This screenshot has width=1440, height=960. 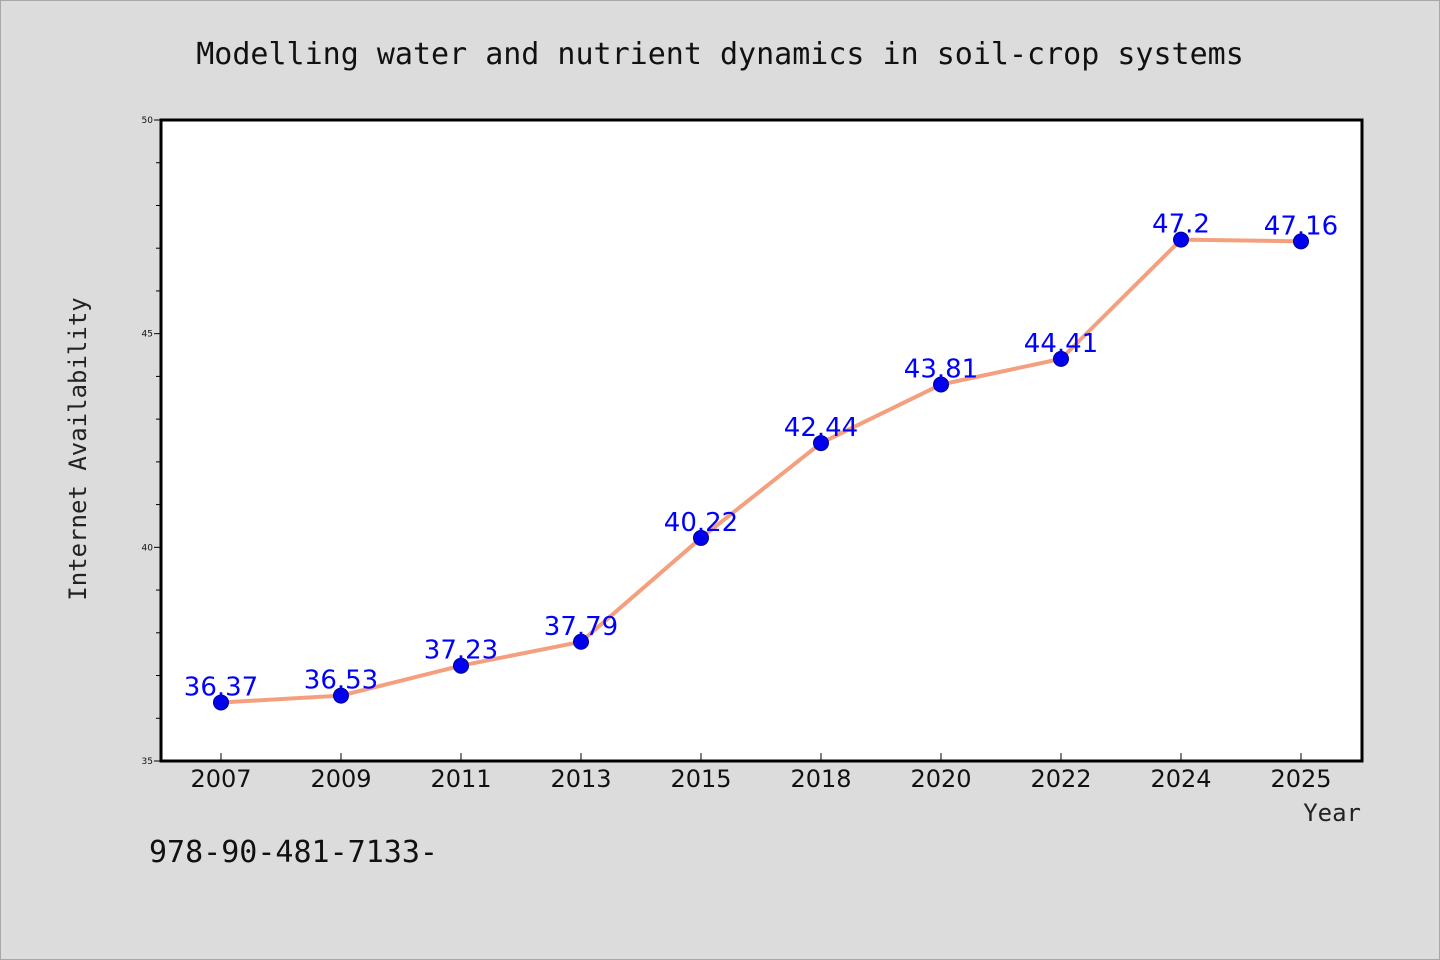 What do you see at coordinates (293, 852) in the screenshot?
I see `footnote-text: 978-90-481-7133-` at bounding box center [293, 852].